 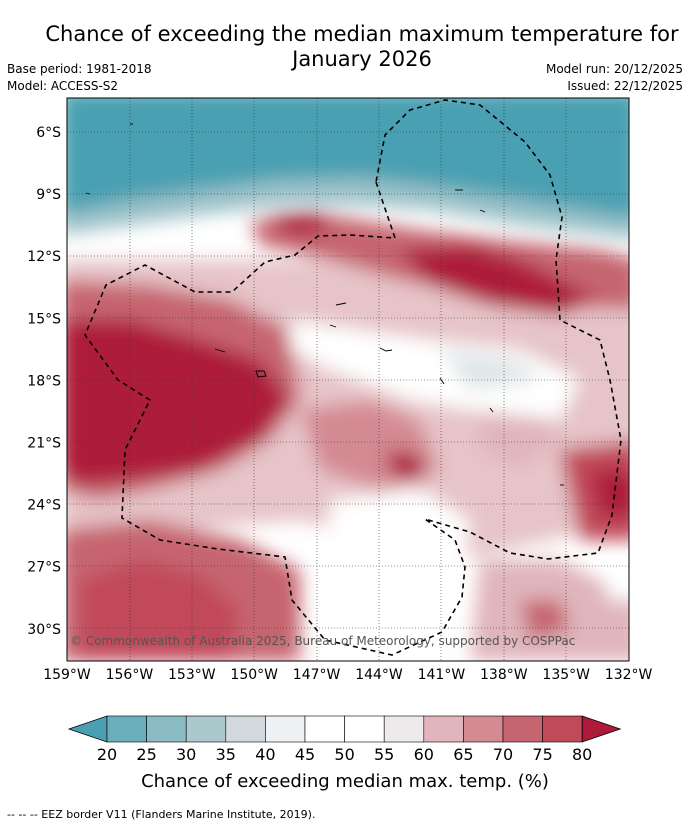 I want to click on latitude-label: 18°S, so click(x=44, y=381).